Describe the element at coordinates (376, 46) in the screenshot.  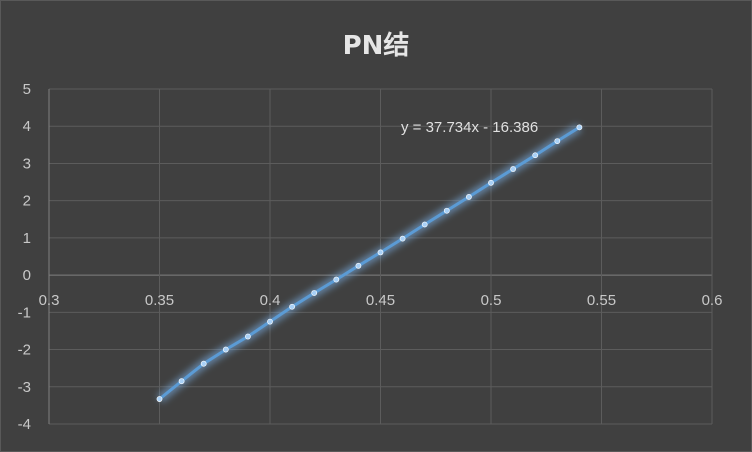
I see `chart-title: PN结` at that location.